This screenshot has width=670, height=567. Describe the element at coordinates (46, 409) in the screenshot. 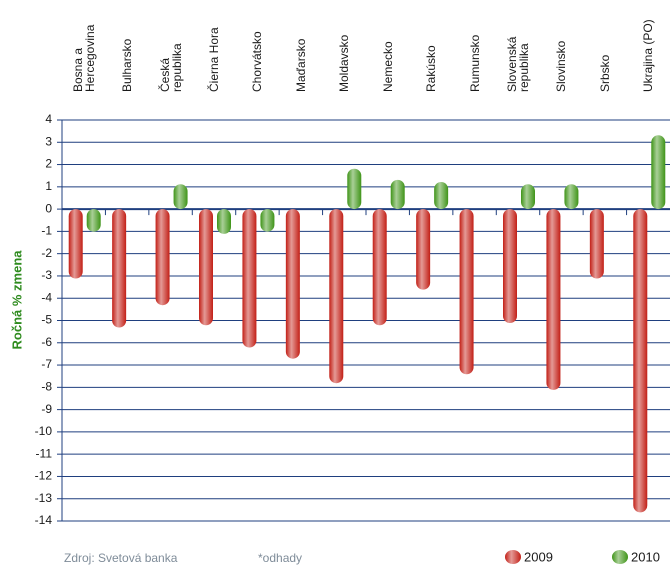

I see `y-tick-label: -9` at that location.